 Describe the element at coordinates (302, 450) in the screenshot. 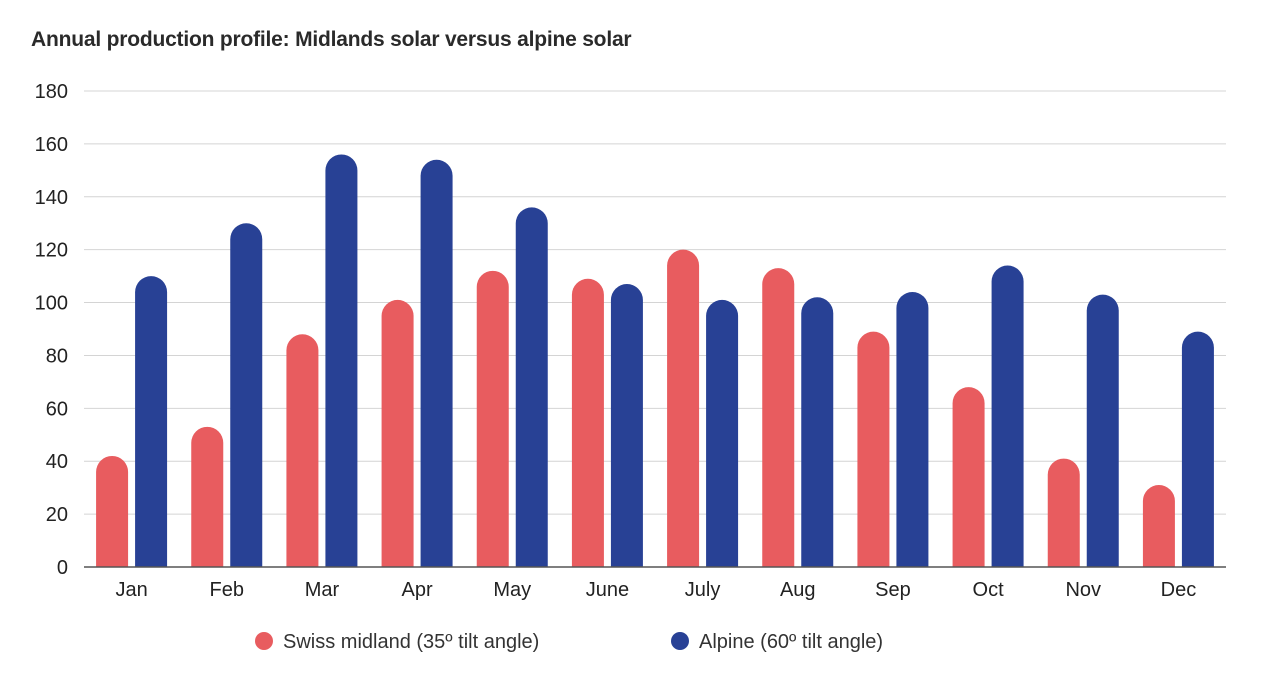

I see `midland-bar-mar` at that location.